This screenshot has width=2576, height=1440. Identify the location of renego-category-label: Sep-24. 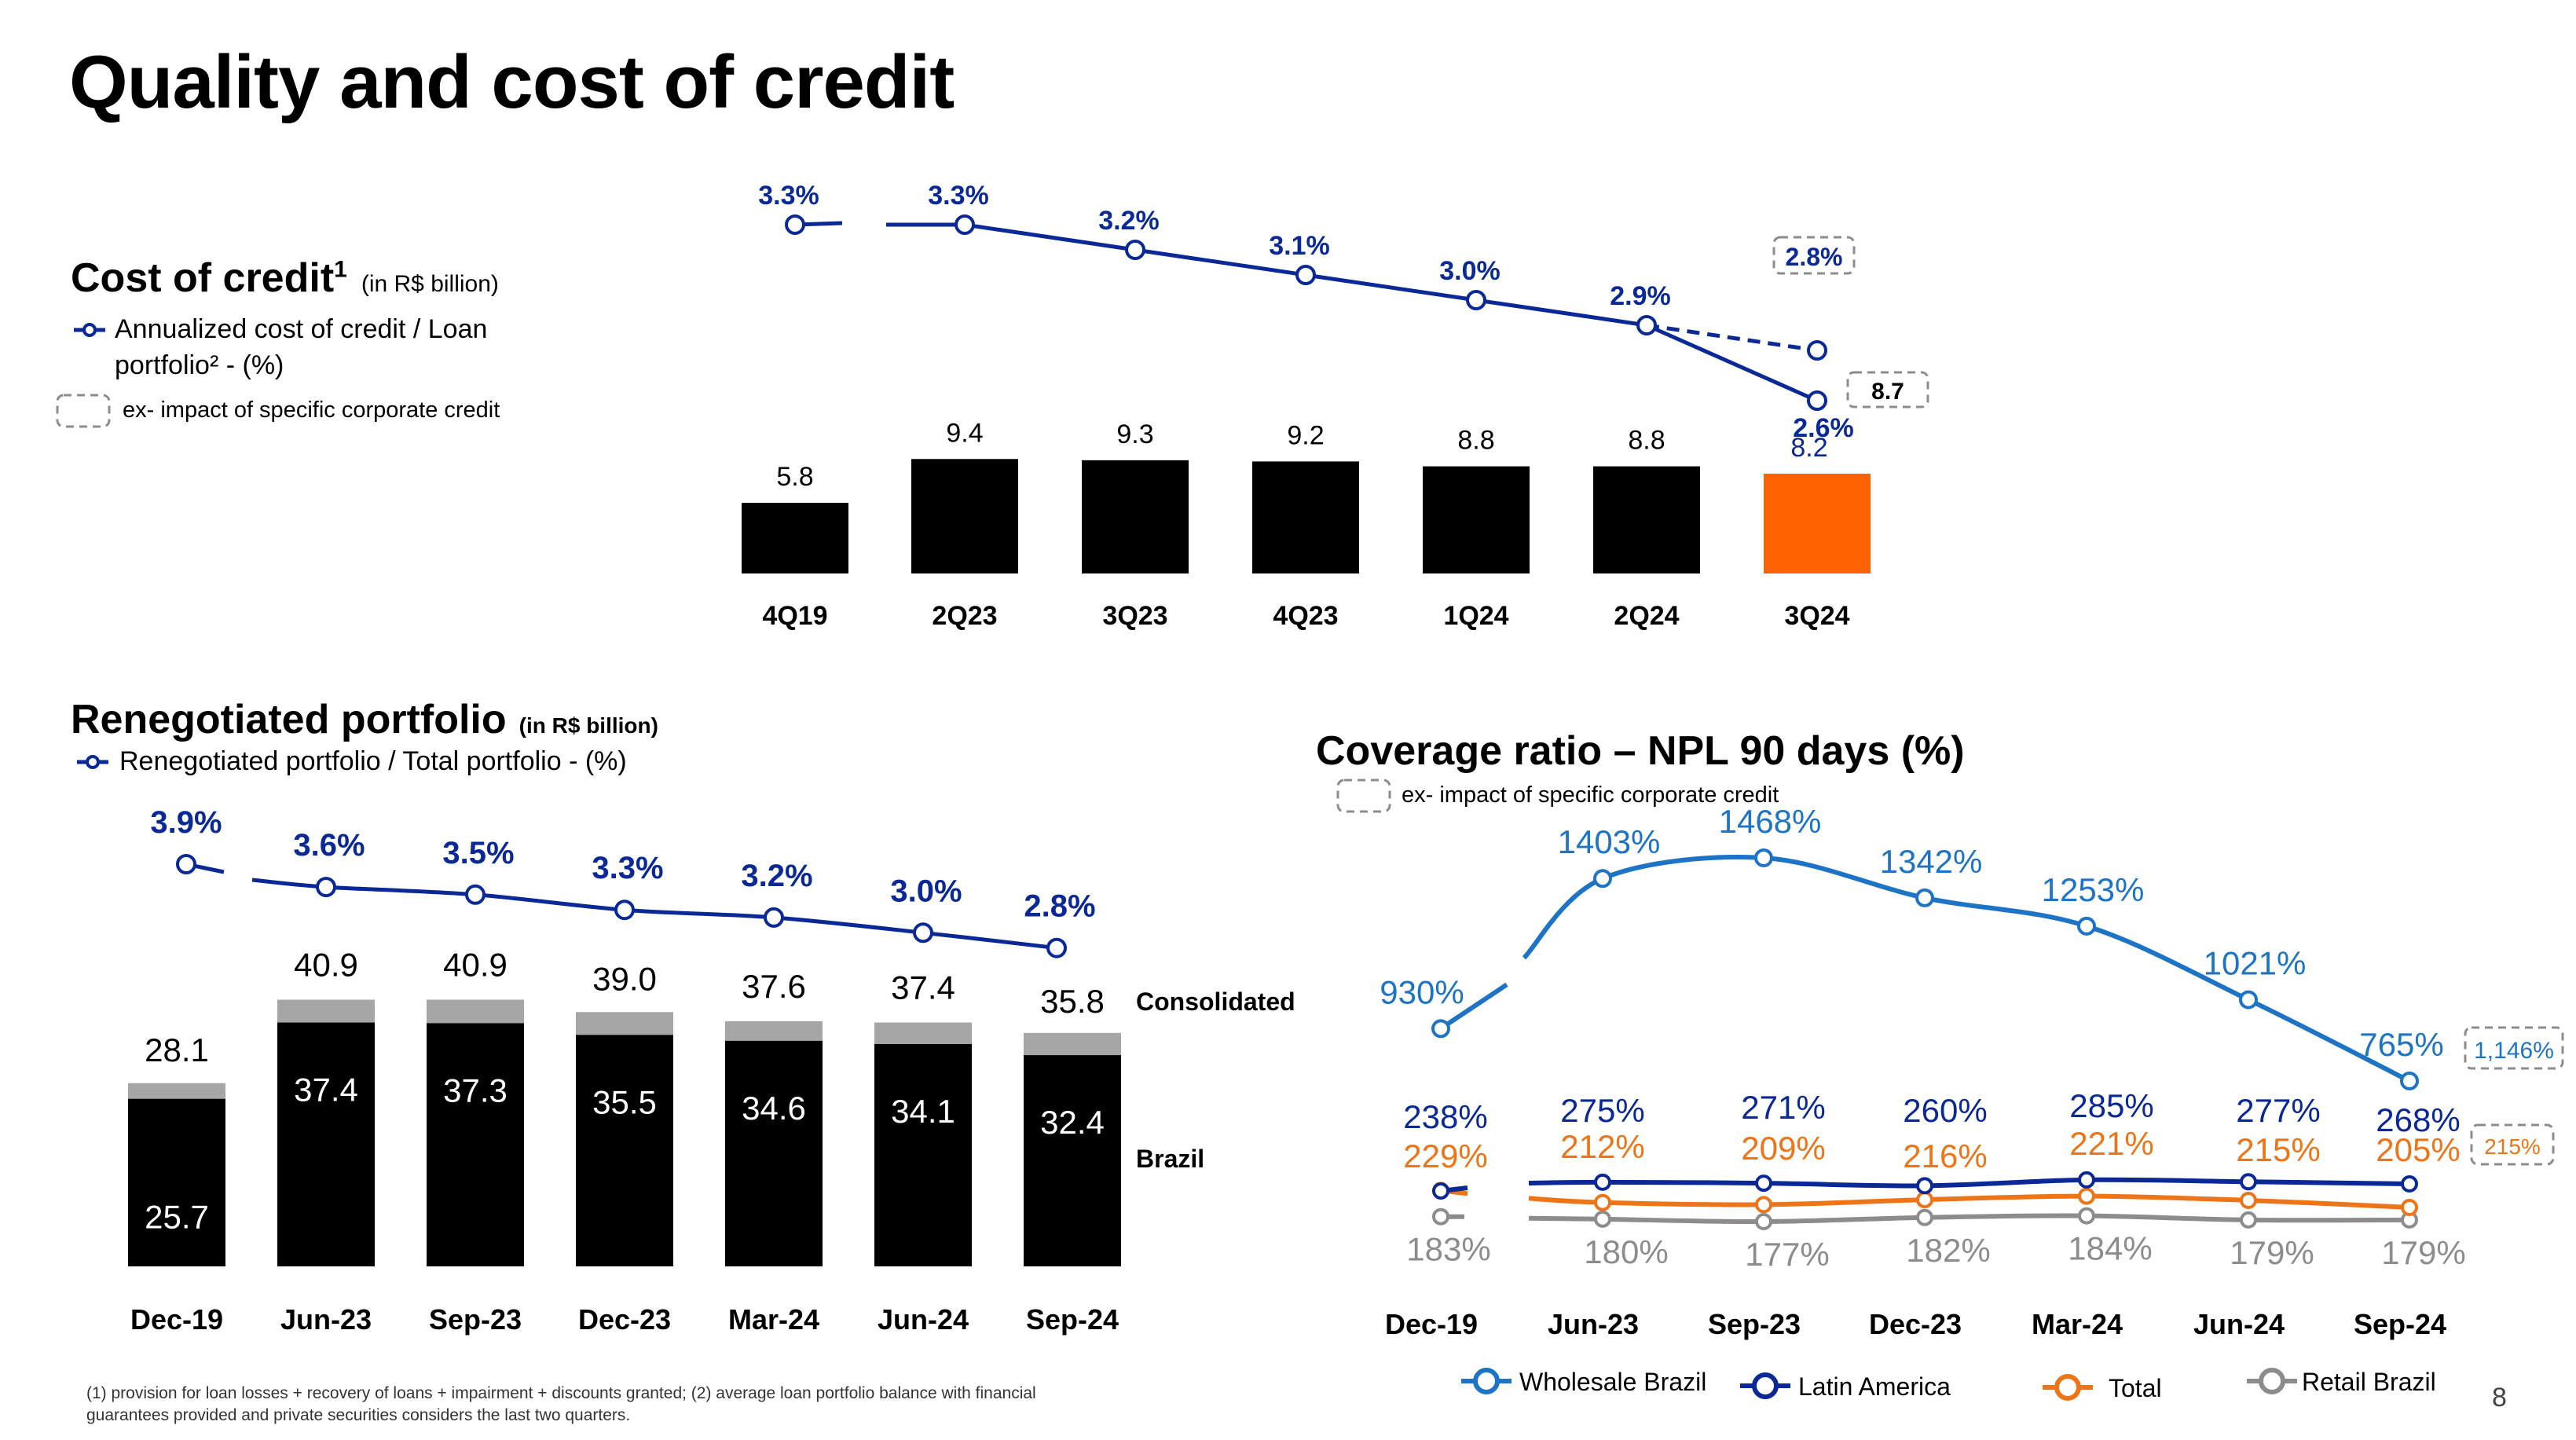
(1072, 1319).